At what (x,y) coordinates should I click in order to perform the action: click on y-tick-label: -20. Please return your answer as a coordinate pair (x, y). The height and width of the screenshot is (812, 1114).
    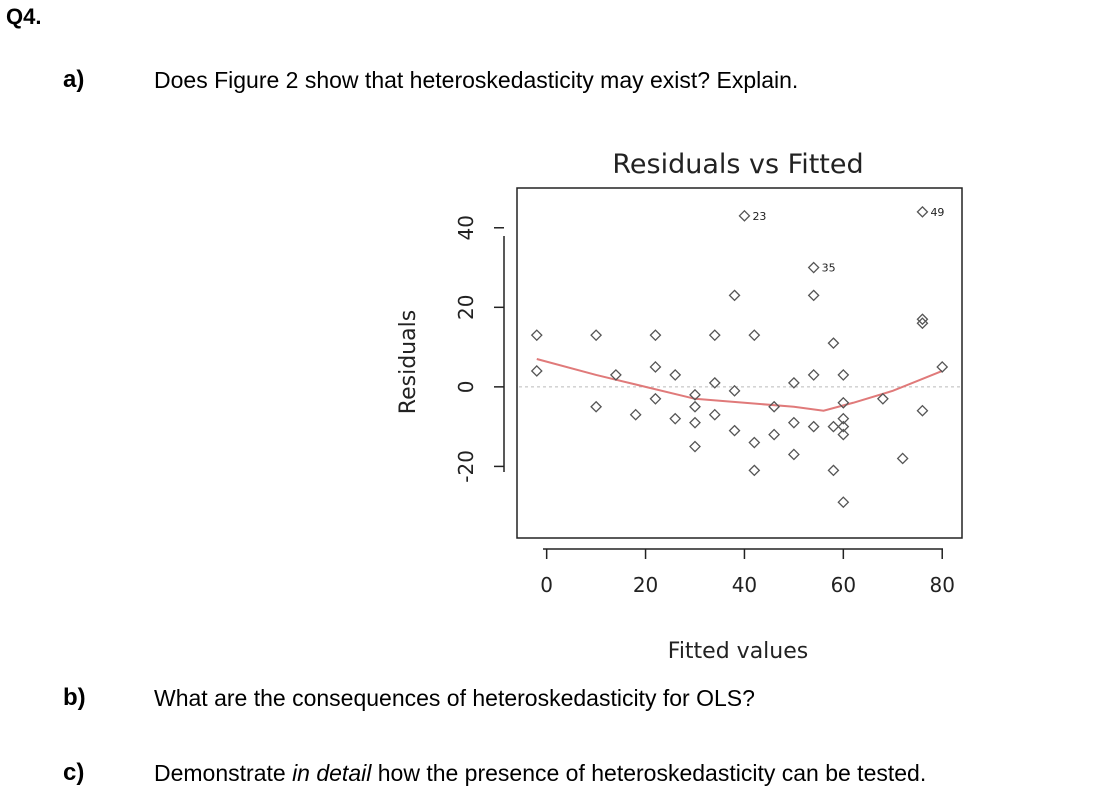
    Looking at the image, I should click on (466, 466).